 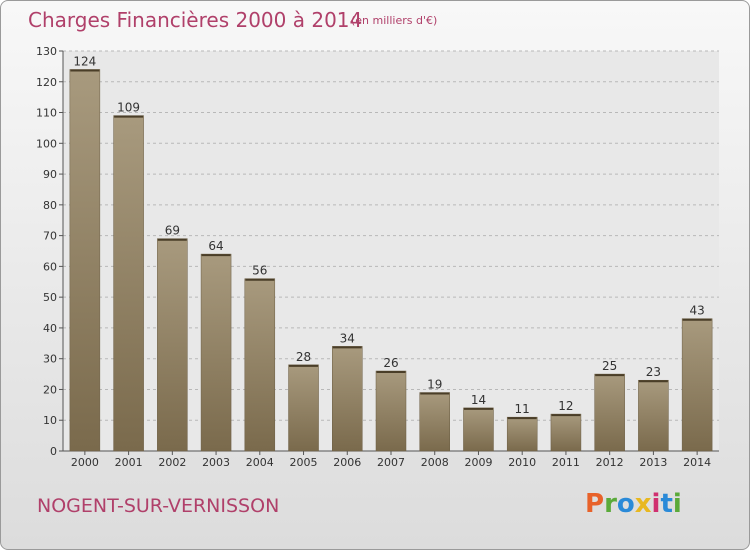 What do you see at coordinates (172, 462) in the screenshot?
I see `x-tick-label-2002: 2002` at bounding box center [172, 462].